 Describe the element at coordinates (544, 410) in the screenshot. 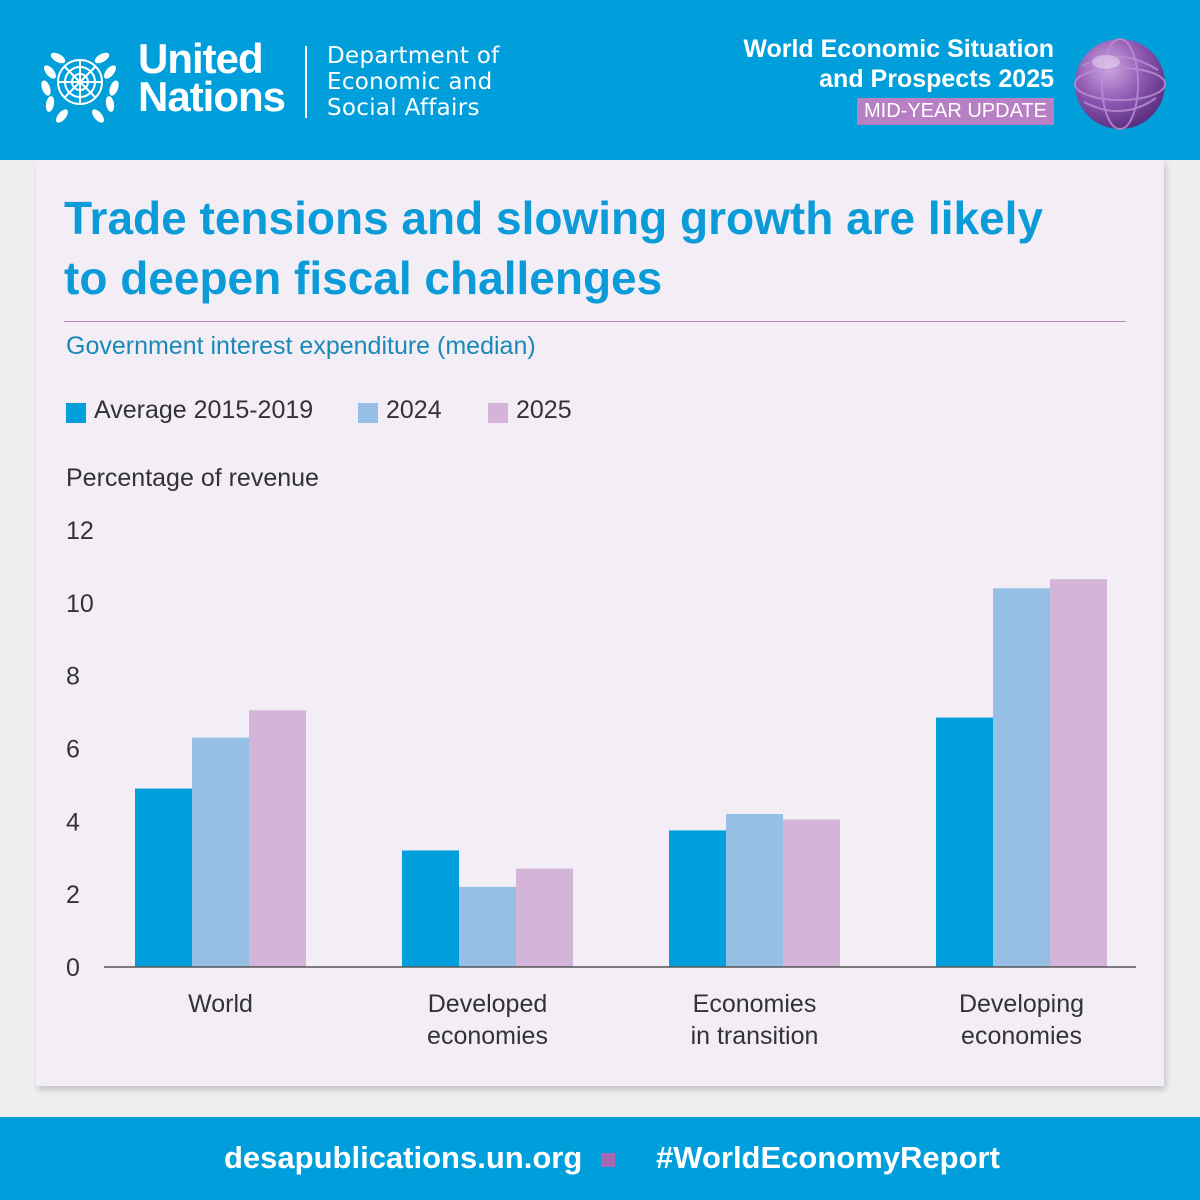

I see `legend-label-2025: 2025` at that location.